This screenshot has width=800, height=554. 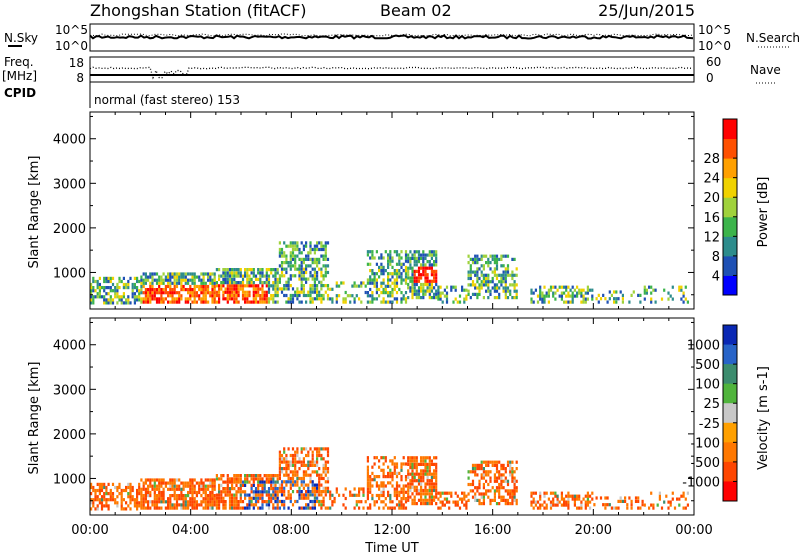 I want to click on velocity-ytick-label: 4000, so click(x=69, y=346).